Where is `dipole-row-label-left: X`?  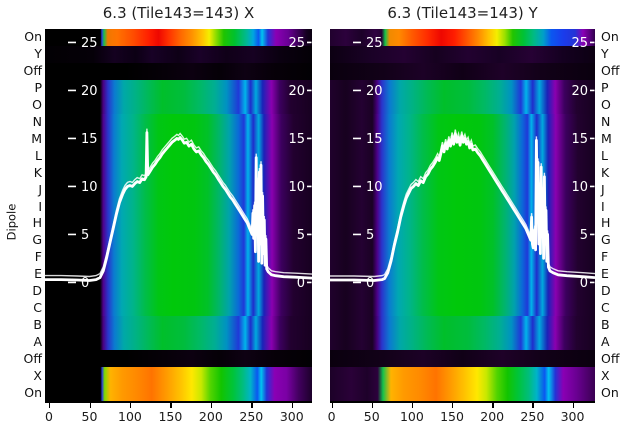
dipole-row-label-left: X is located at coordinates (37, 375).